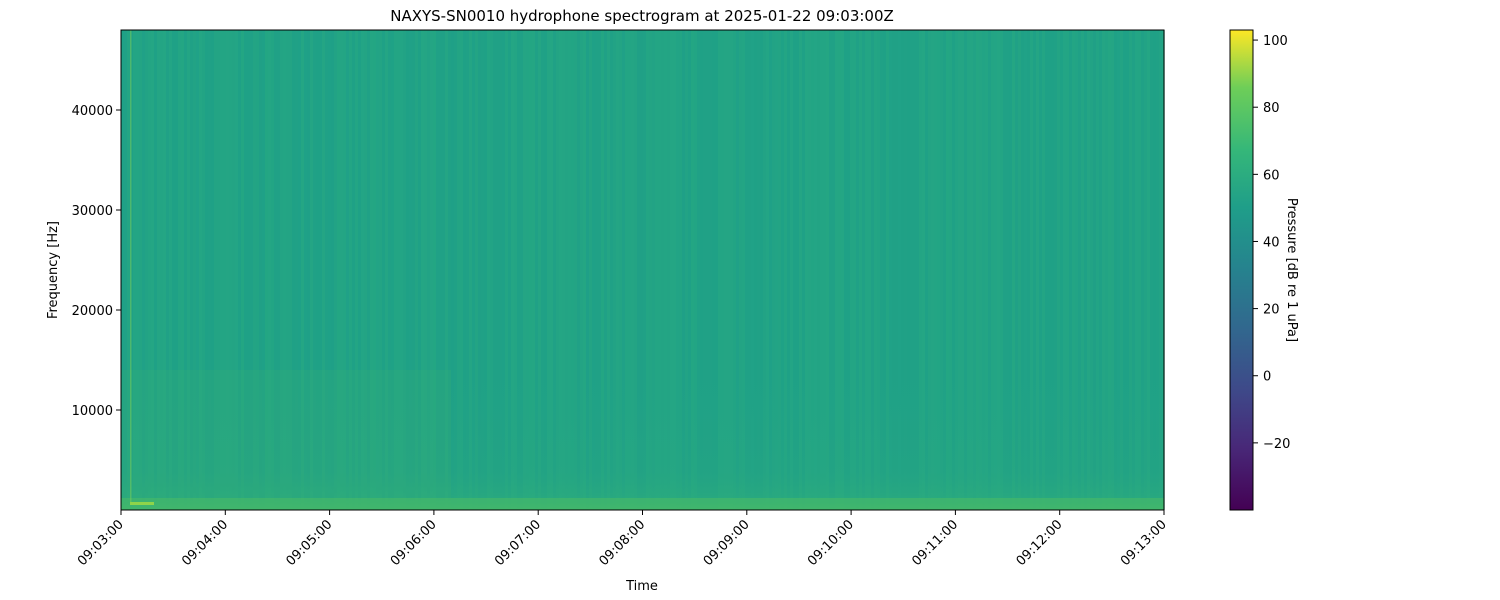  What do you see at coordinates (1271, 175) in the screenshot?
I see `colorbar-tick-label: 60` at bounding box center [1271, 175].